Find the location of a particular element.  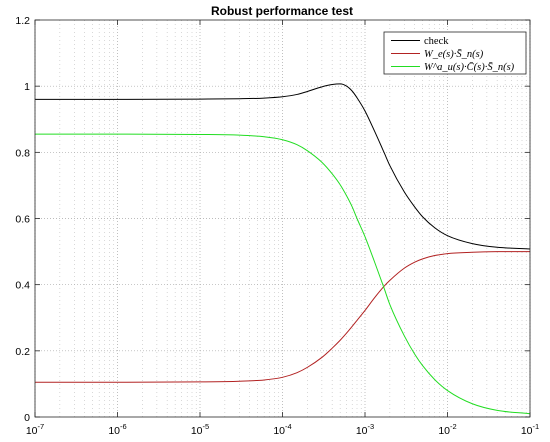

y-tick-label: 0.6 is located at coordinates (22, 220).